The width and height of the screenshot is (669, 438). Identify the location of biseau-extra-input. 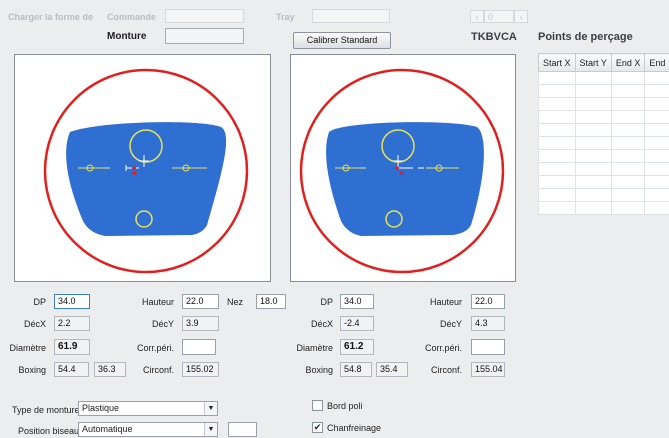
(242, 429).